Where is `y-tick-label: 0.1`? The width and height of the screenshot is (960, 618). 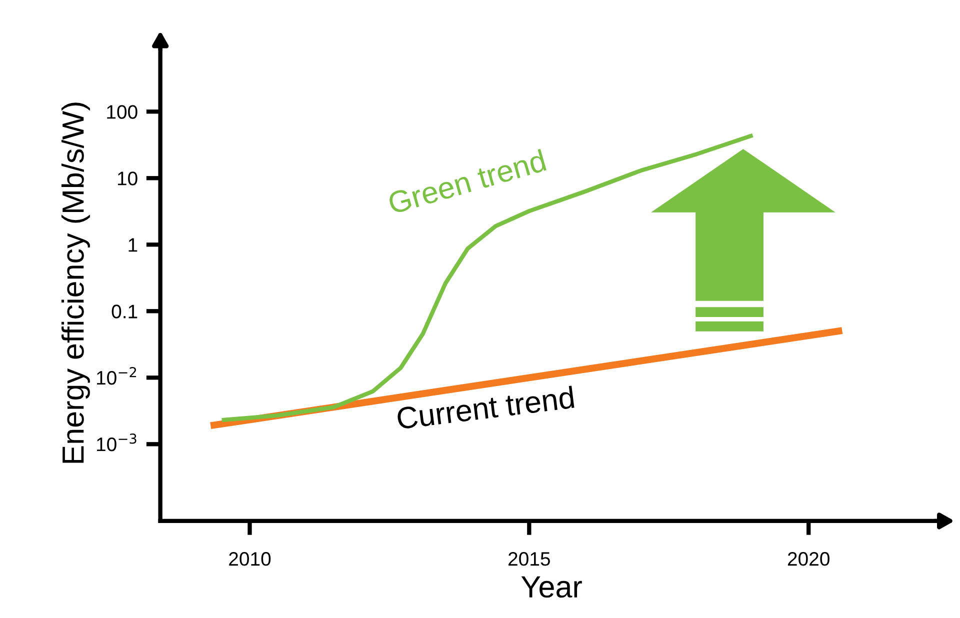 y-tick-label: 0.1 is located at coordinates (125, 311).